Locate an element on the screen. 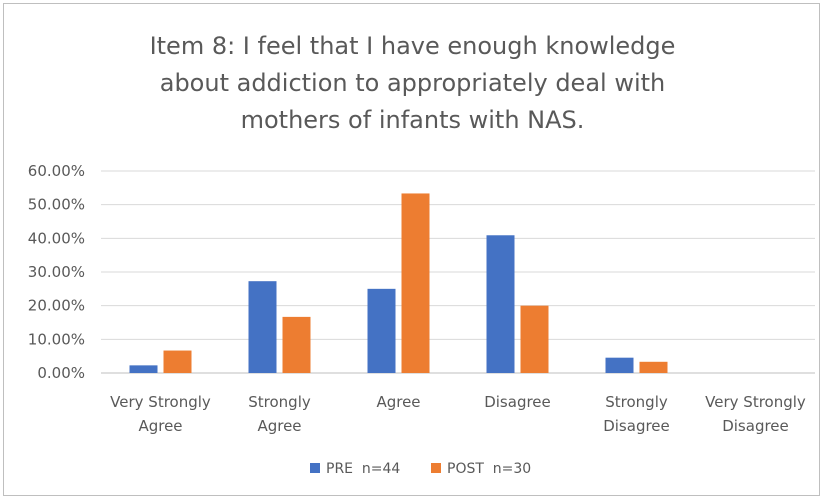  chart-title-line: mothers of infants with NAS. is located at coordinates (412, 120).